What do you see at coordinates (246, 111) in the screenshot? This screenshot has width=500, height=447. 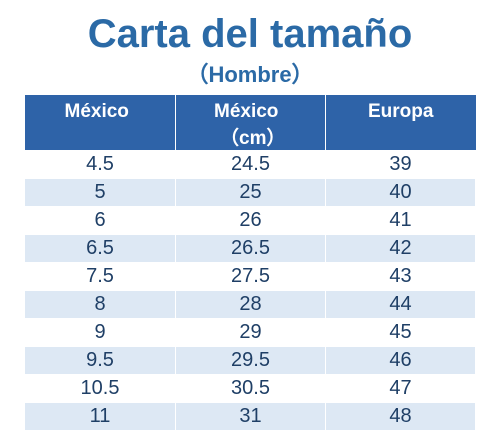 I see `column-header-label: México` at bounding box center [246, 111].